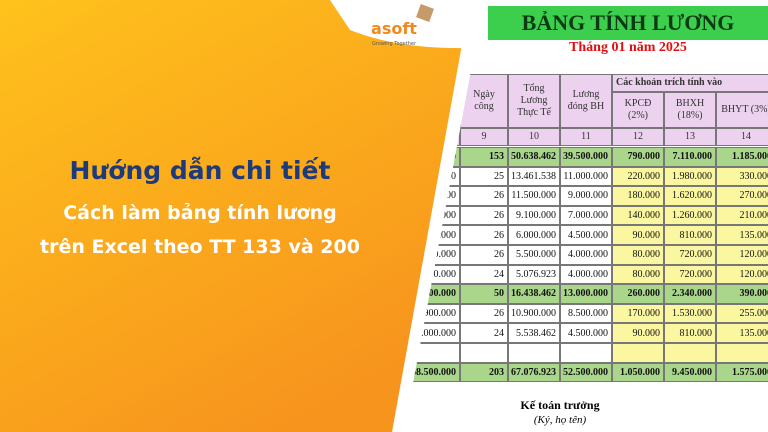  I want to click on column-number: 12, so click(638, 137).